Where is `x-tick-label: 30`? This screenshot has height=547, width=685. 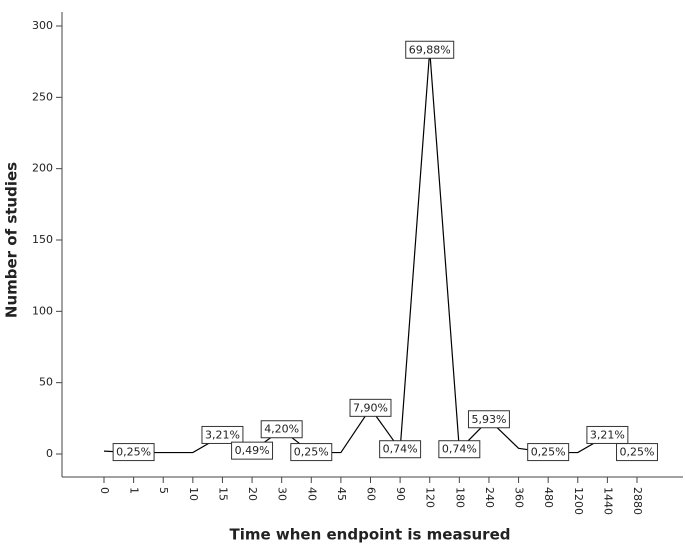 x-tick-label: 30 is located at coordinates (282, 494).